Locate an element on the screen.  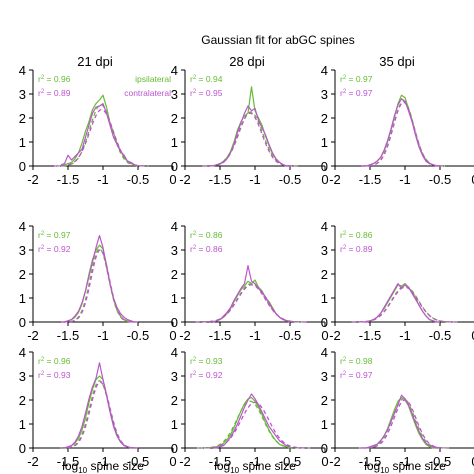
r2-label-contralateral: r2 = 0.86 is located at coordinates (206, 249).